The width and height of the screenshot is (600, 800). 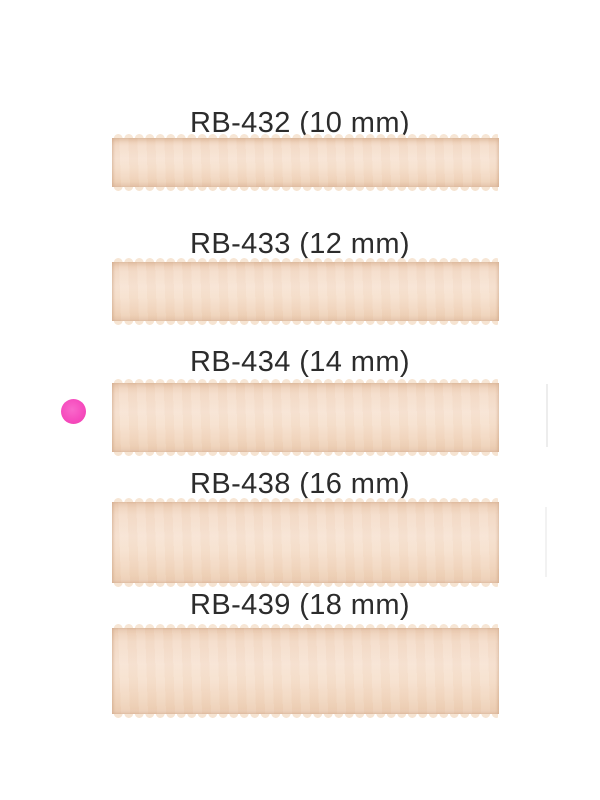 What do you see at coordinates (305, 671) in the screenshot?
I see `strap-swatch-18mm` at bounding box center [305, 671].